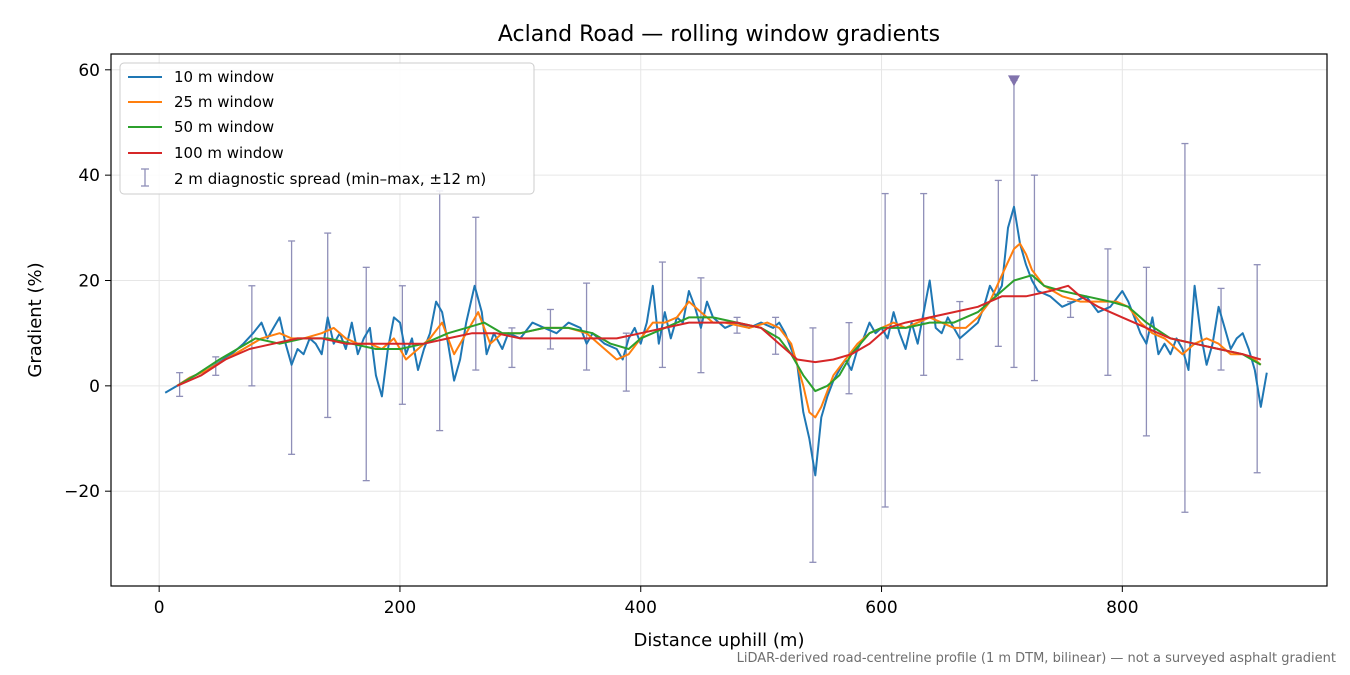 The height and width of the screenshot is (675, 1350). What do you see at coordinates (719, 640) in the screenshot?
I see `x-axis-label: Distance uphill (m)` at bounding box center [719, 640].